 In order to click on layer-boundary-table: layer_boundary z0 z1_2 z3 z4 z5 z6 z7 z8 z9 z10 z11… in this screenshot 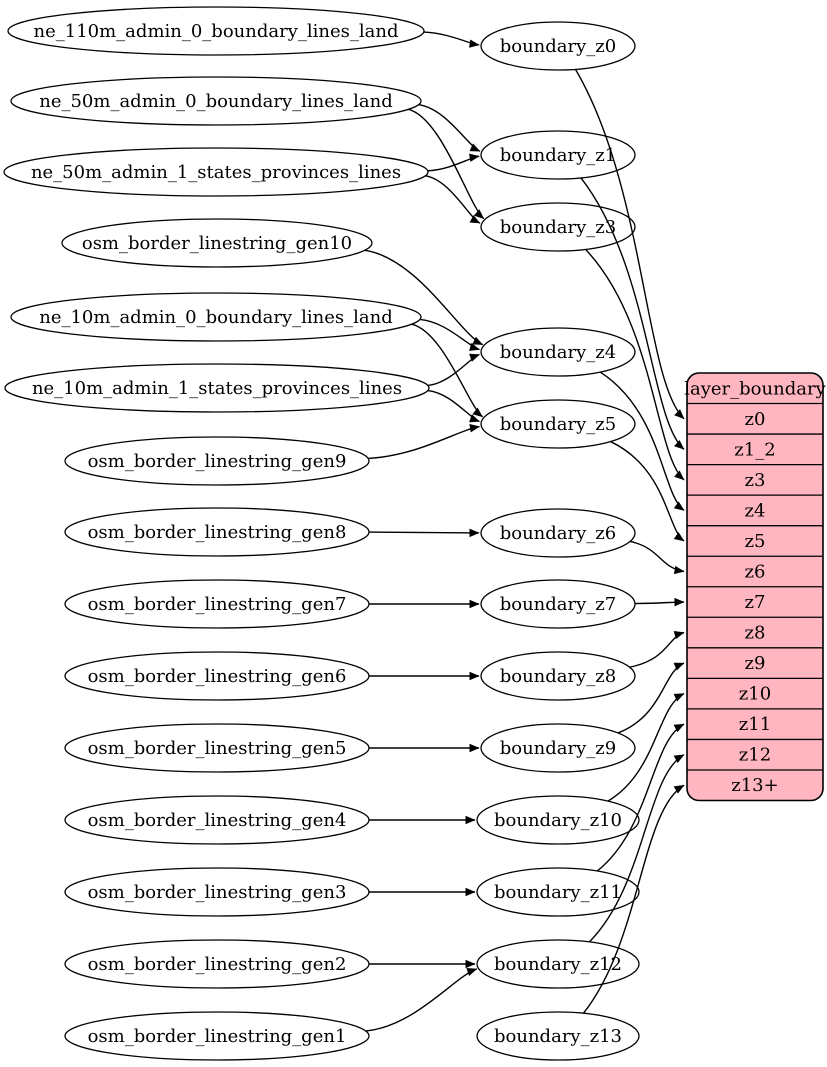, I will do `click(755, 587)`.